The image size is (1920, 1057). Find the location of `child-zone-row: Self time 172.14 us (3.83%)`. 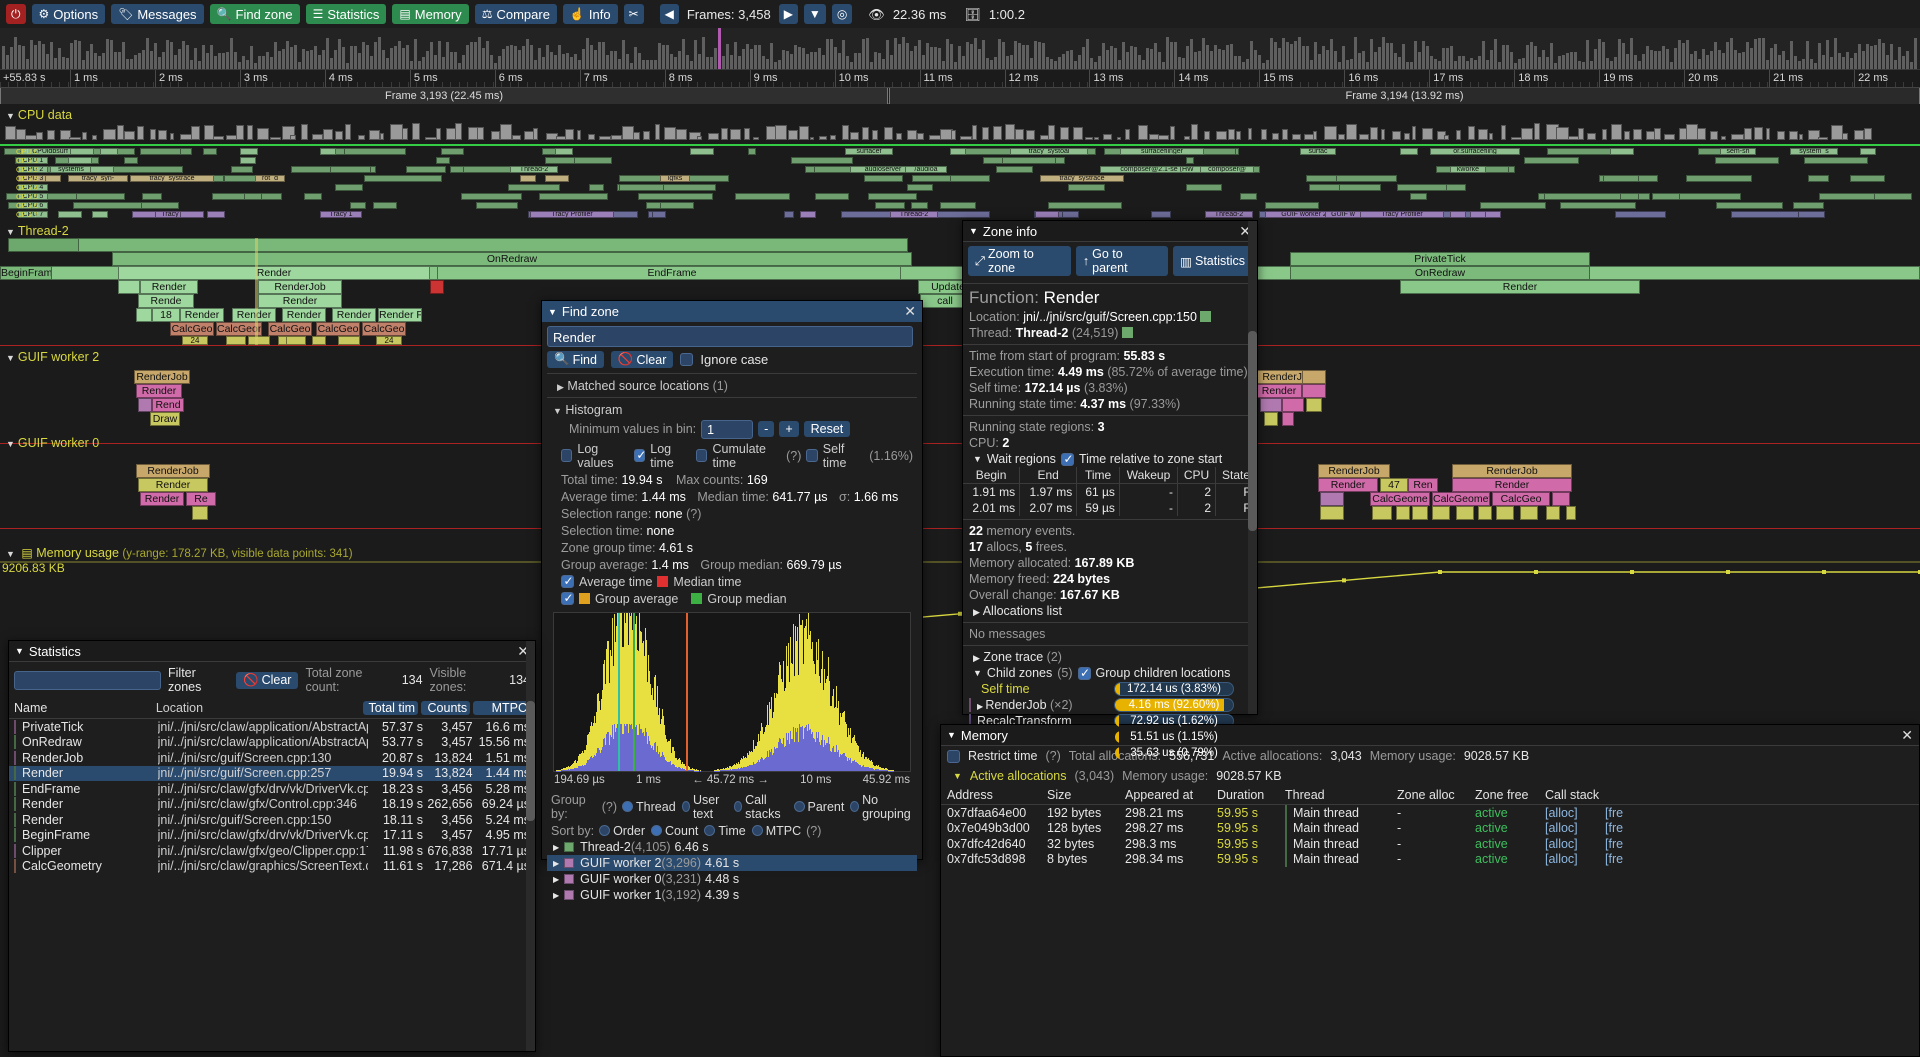

child-zone-row: Self time 172.14 us (3.83%) is located at coordinates (1110, 689).